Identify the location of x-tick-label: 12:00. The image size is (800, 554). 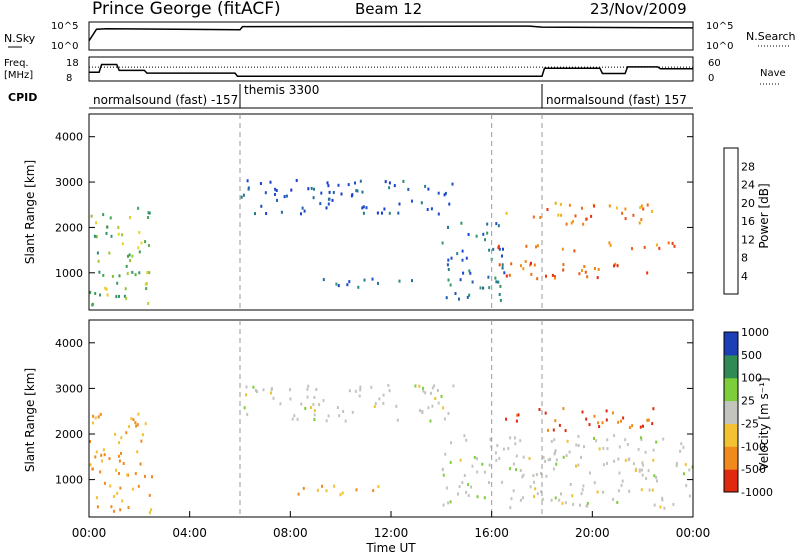
(391, 533).